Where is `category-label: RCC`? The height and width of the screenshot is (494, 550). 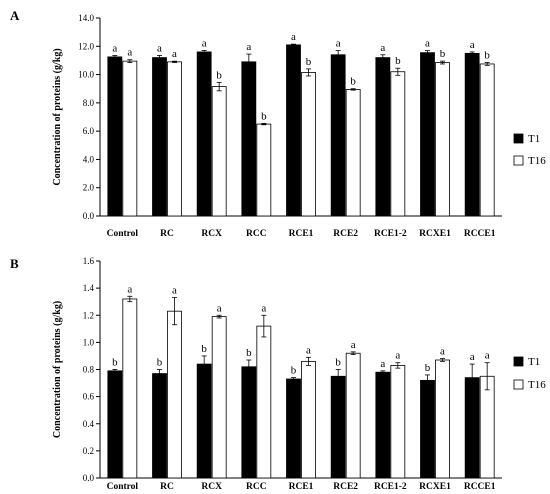 category-label: RCC is located at coordinates (256, 487).